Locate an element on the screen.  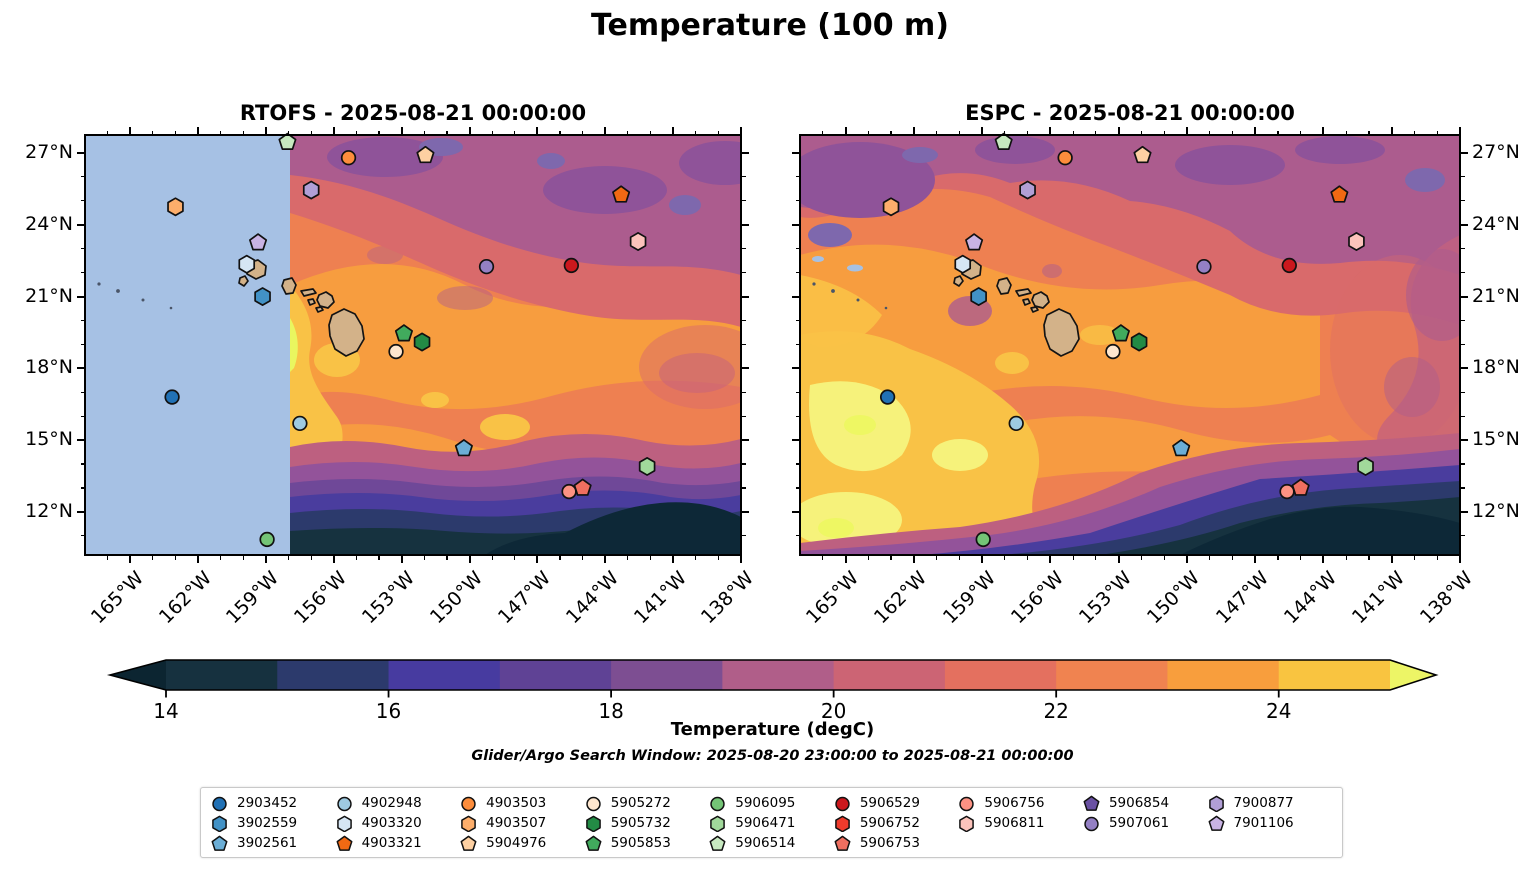
island-hawaii is located at coordinates (1061, 332).